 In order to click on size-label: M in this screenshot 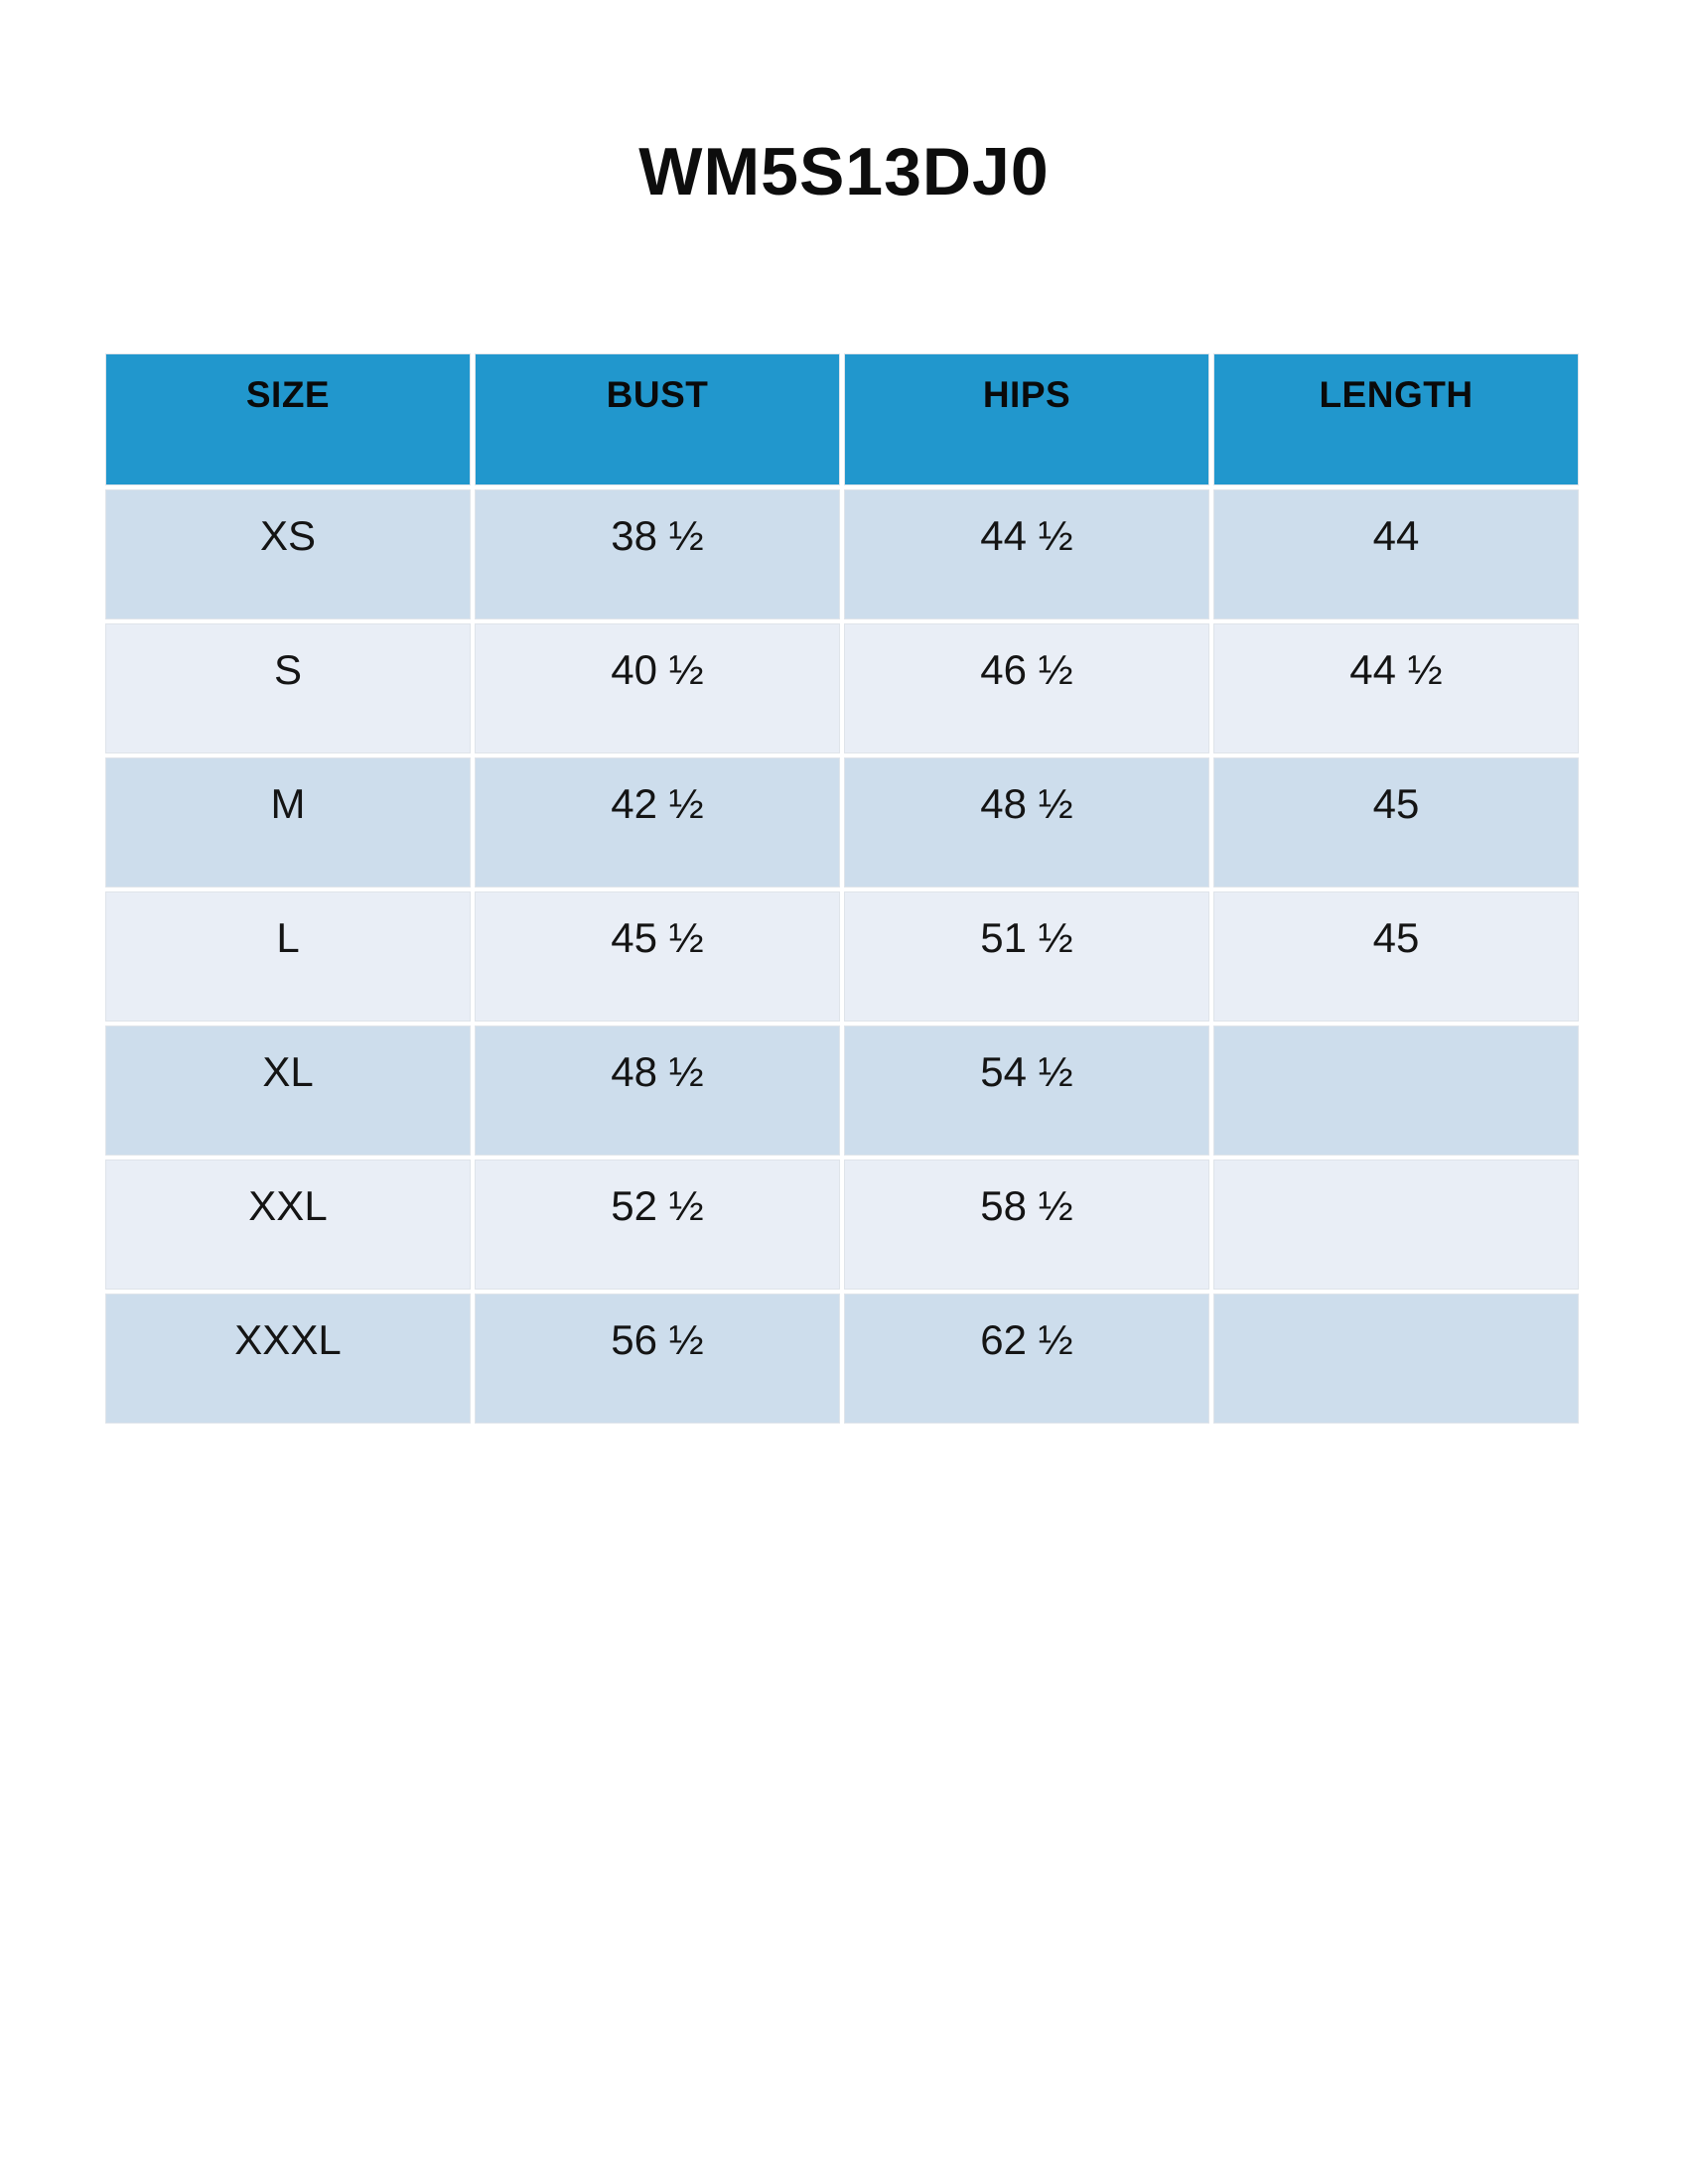, I will do `click(288, 822)`.